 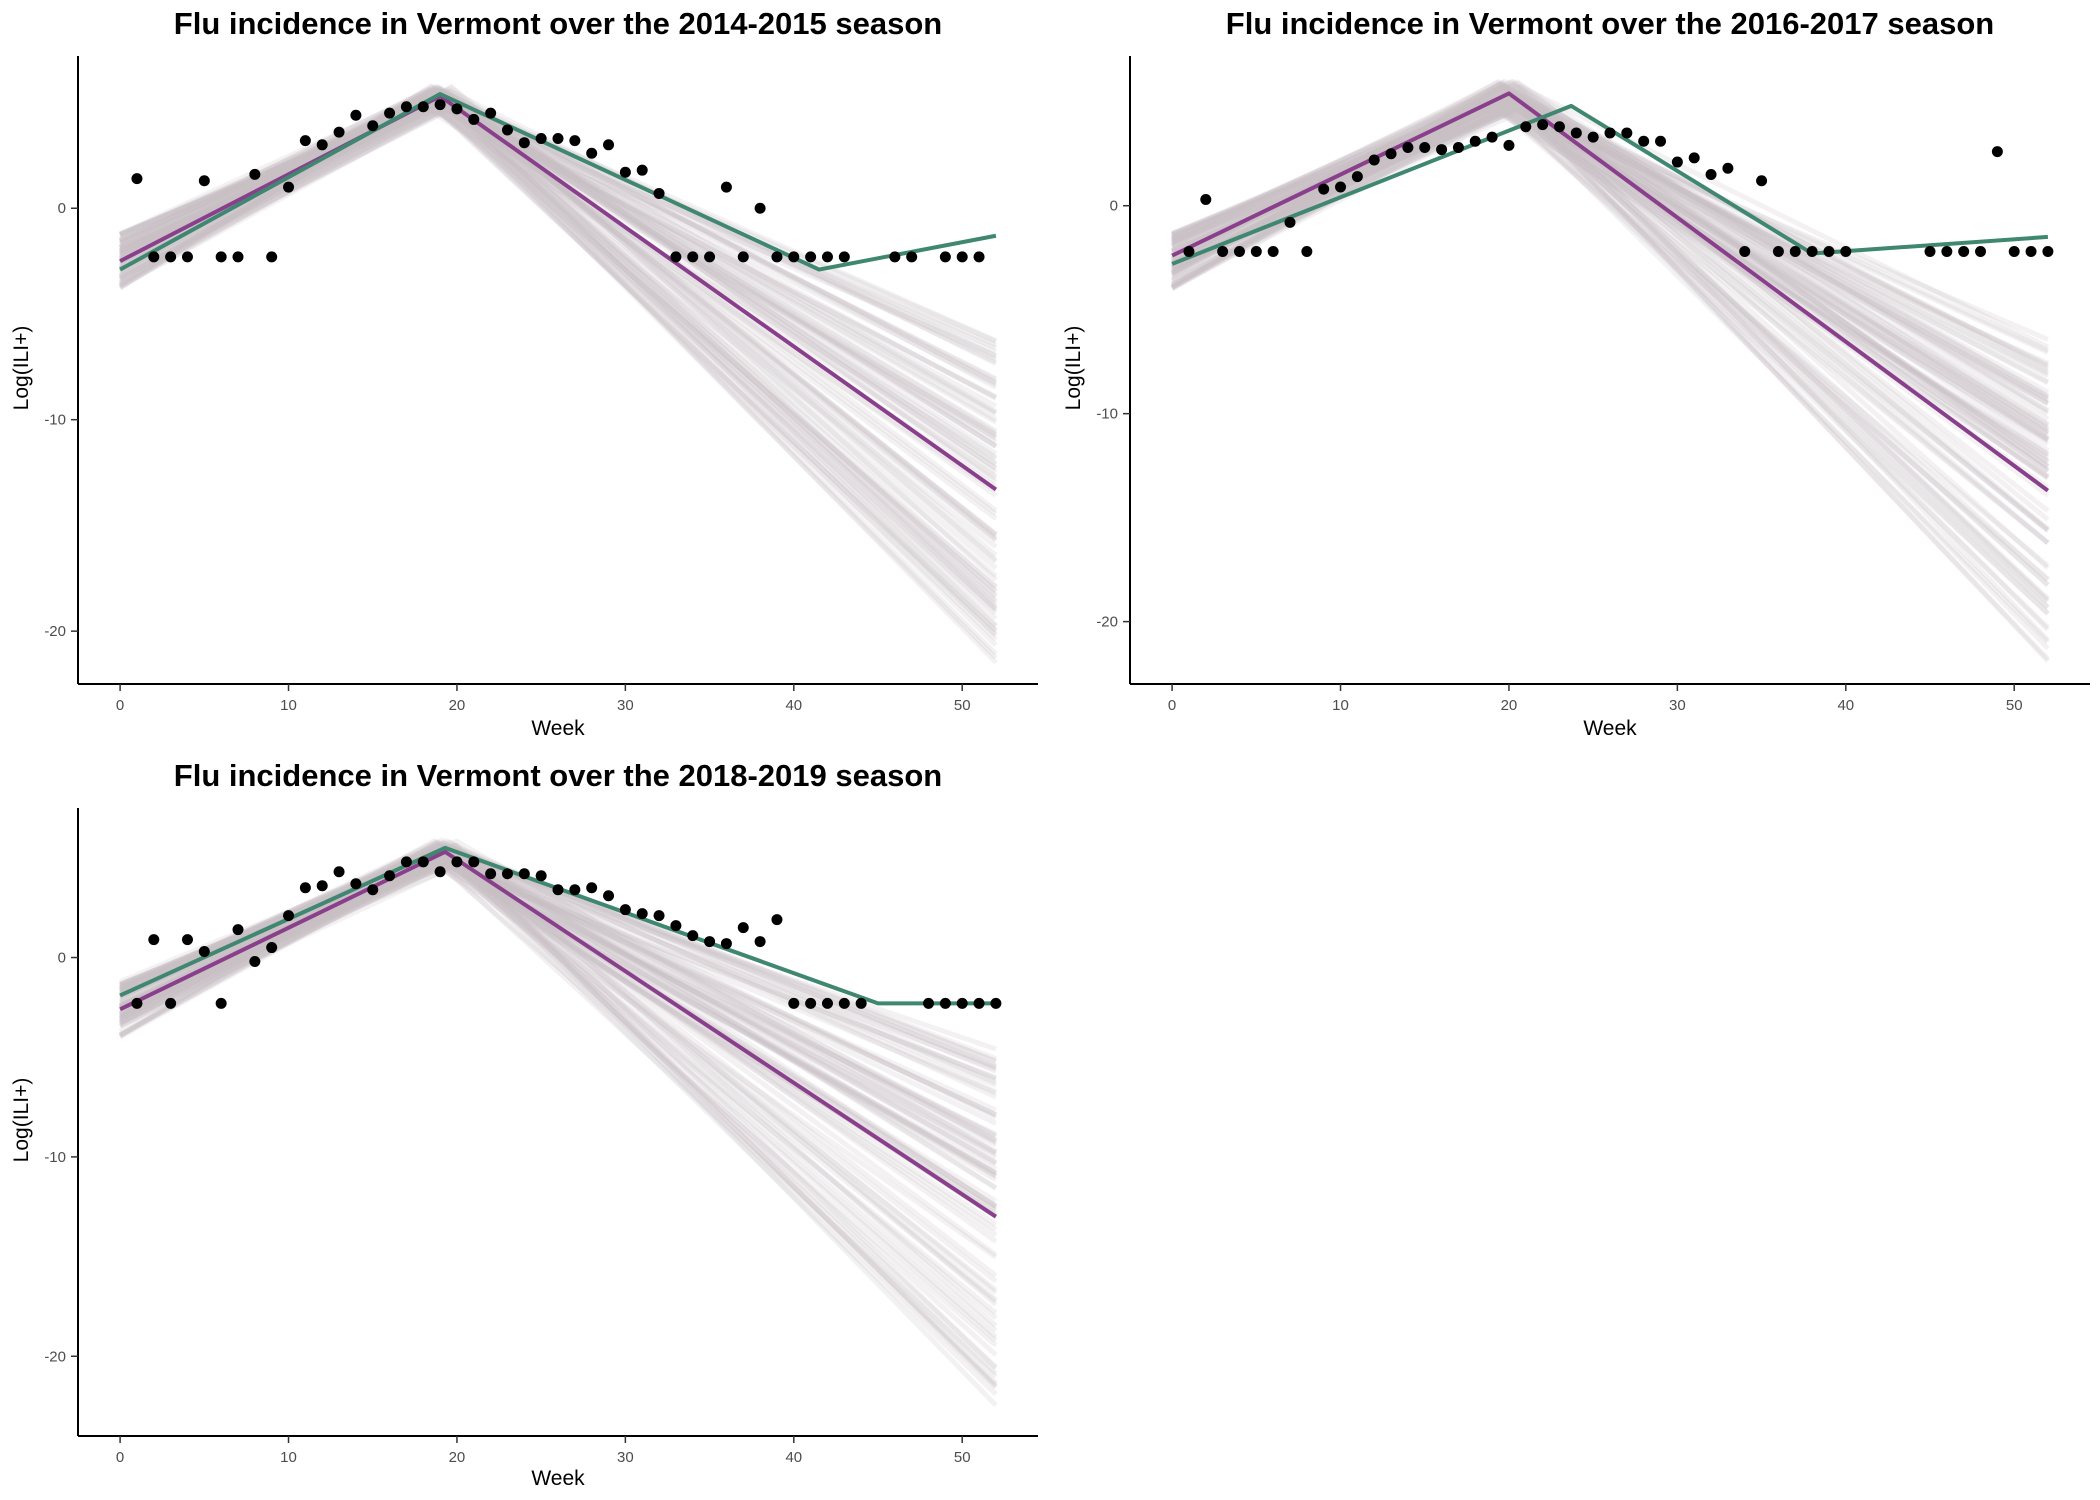 What do you see at coordinates (558, 182) in the screenshot?
I see `green-fit-line` at bounding box center [558, 182].